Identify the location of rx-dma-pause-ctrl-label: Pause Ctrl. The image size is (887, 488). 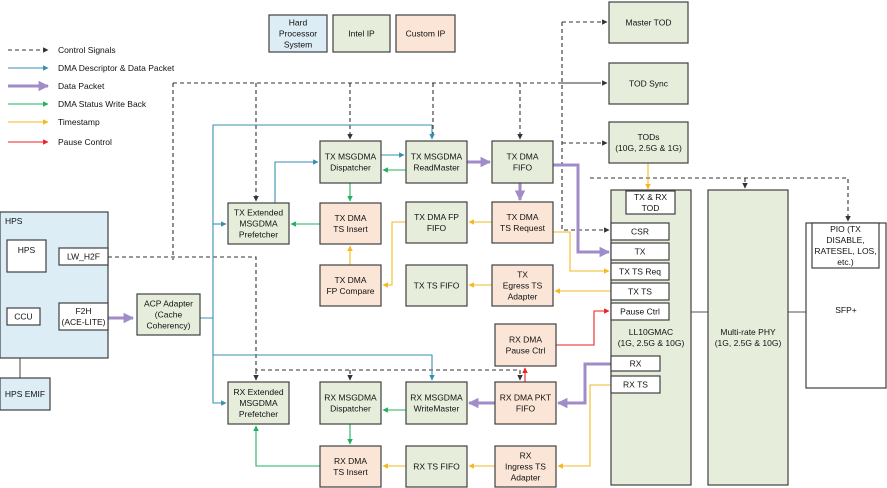
(526, 351).